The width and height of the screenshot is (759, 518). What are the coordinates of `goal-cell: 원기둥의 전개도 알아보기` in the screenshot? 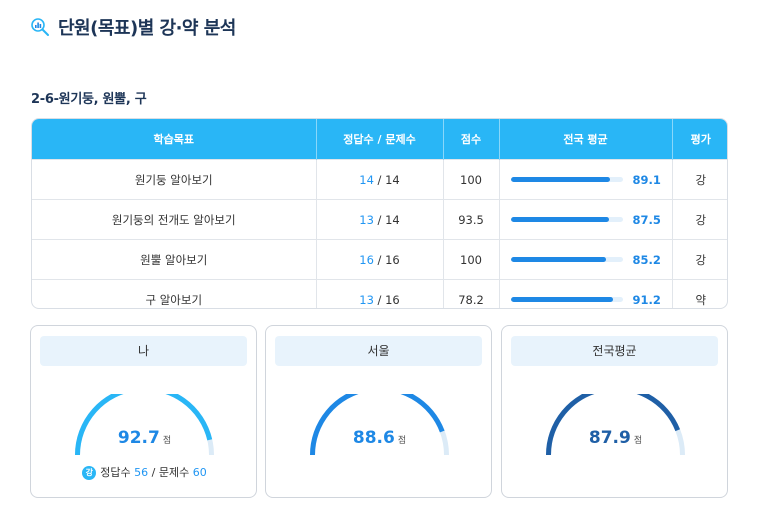 It's located at (174, 219).